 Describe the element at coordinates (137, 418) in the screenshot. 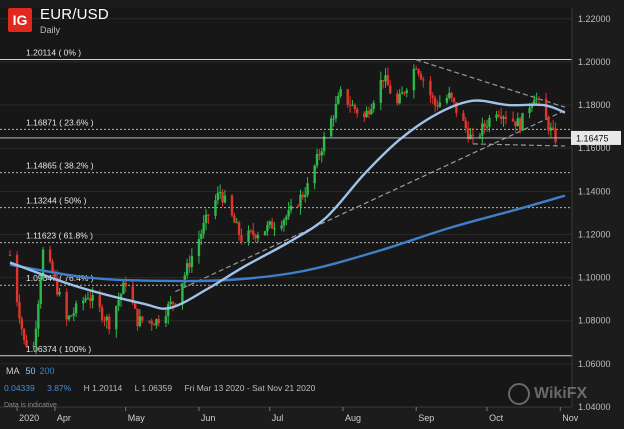

I see `x-tick-label: May` at that location.